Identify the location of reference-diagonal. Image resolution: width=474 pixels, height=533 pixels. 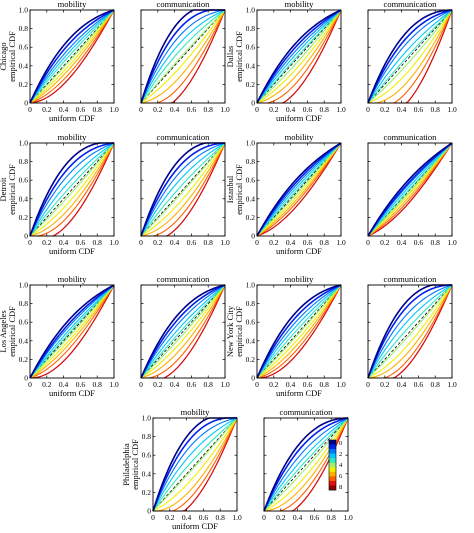
(410, 331).